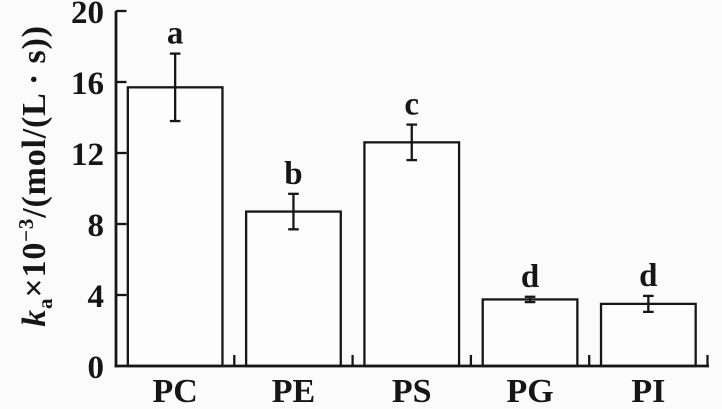 The height and width of the screenshot is (409, 722). What do you see at coordinates (87, 155) in the screenshot?
I see `y-tick-label-12: 12` at bounding box center [87, 155].